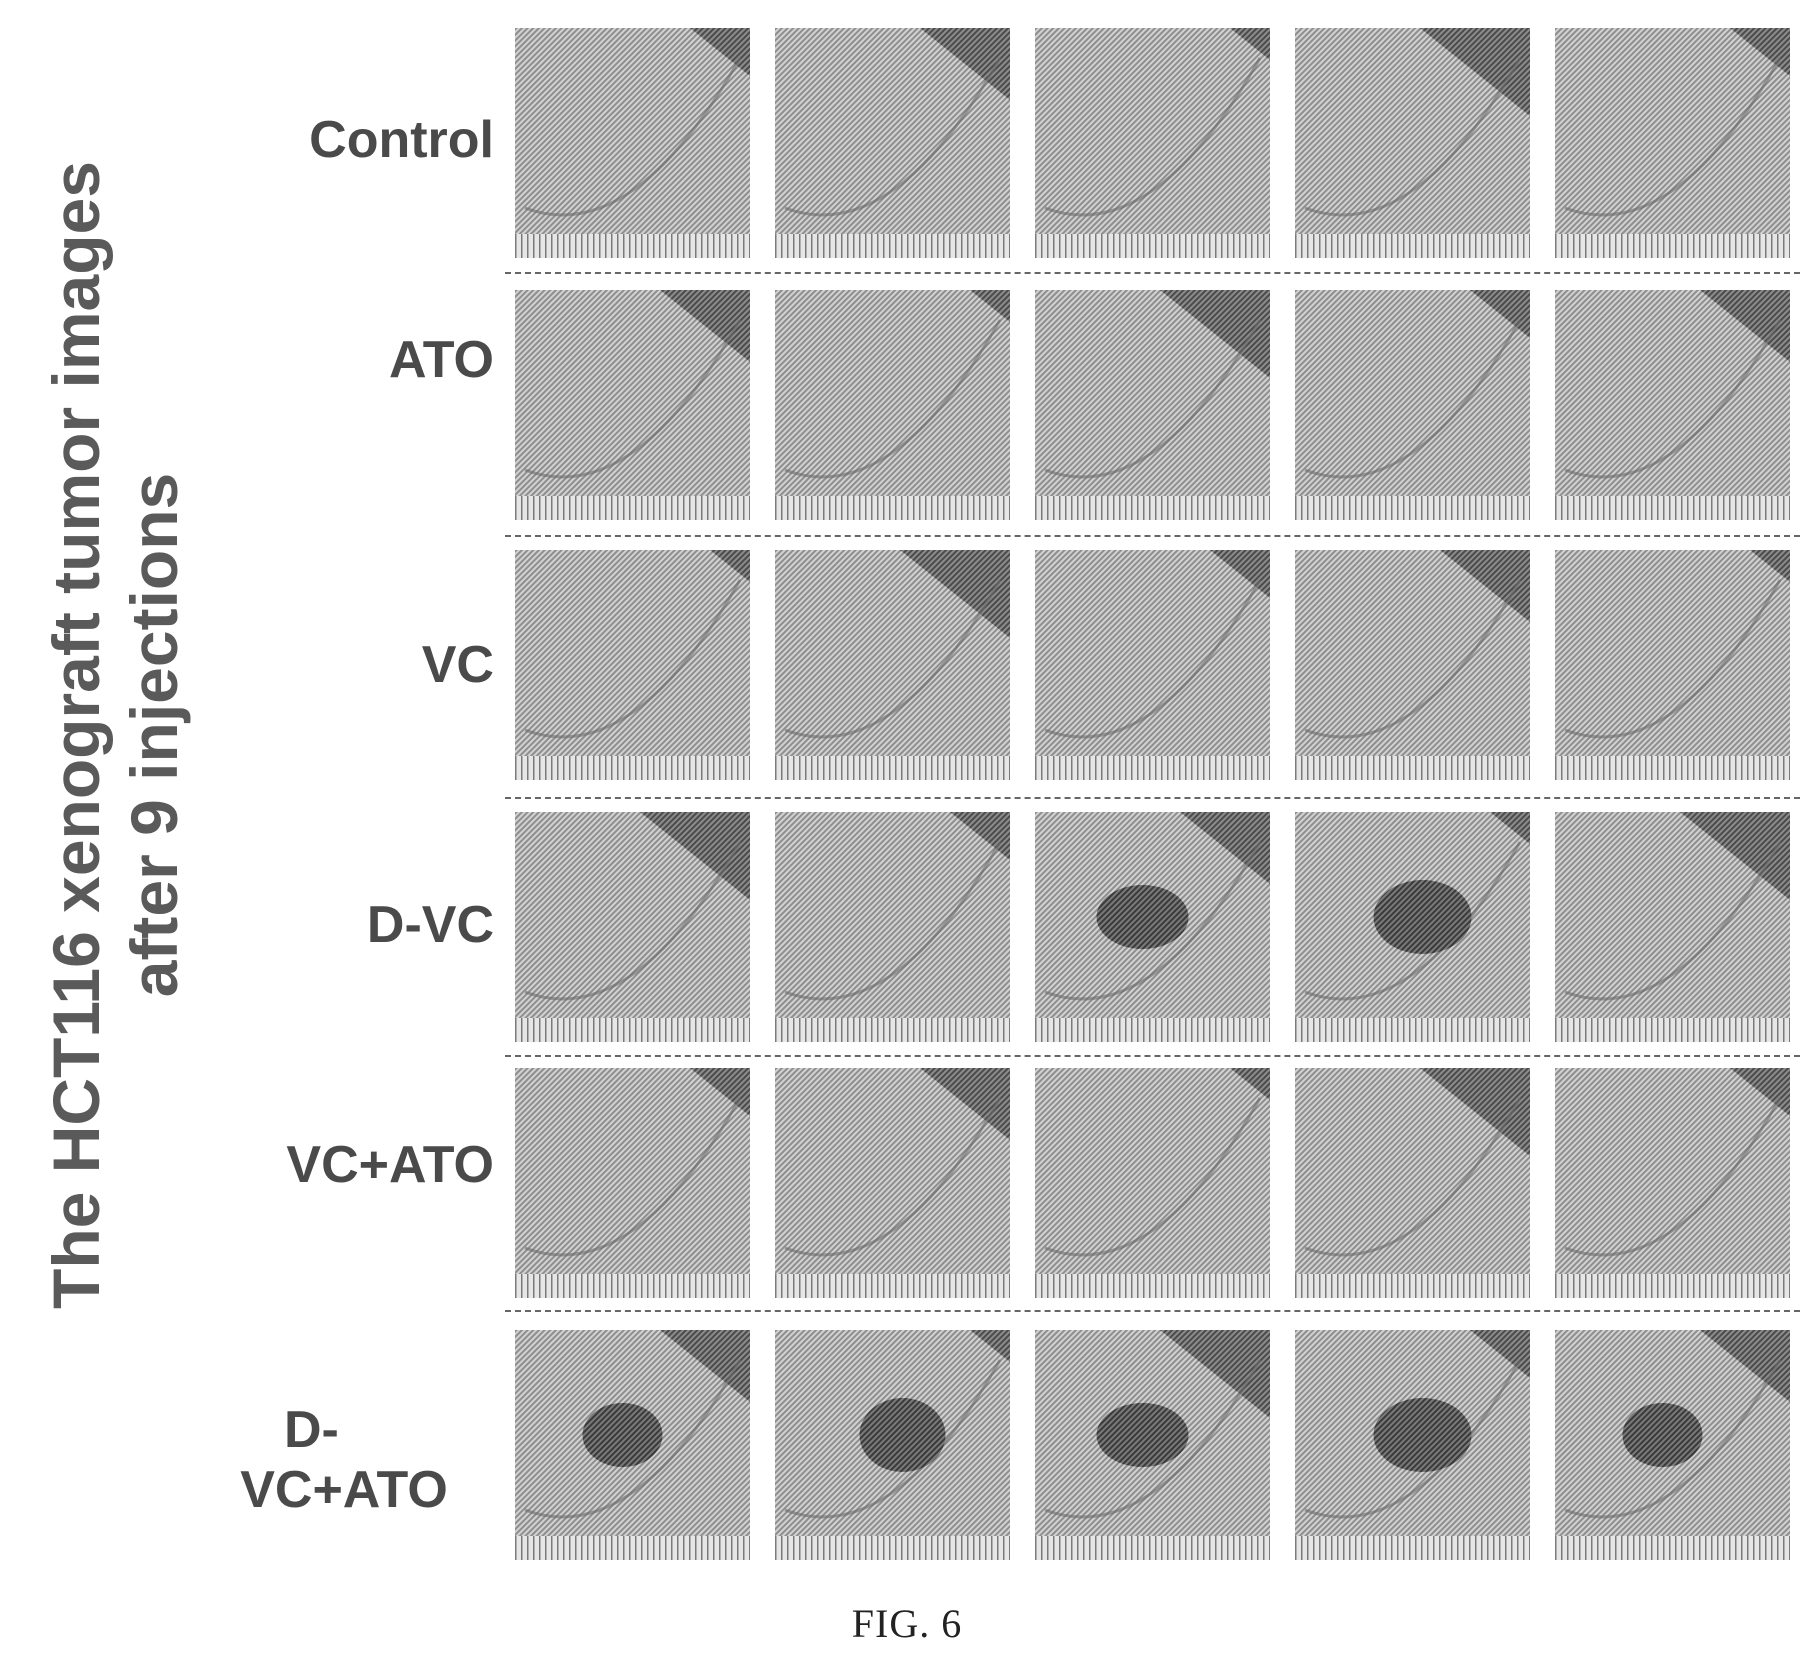  I want to click on row-label-ato: ATO, so click(441, 360).